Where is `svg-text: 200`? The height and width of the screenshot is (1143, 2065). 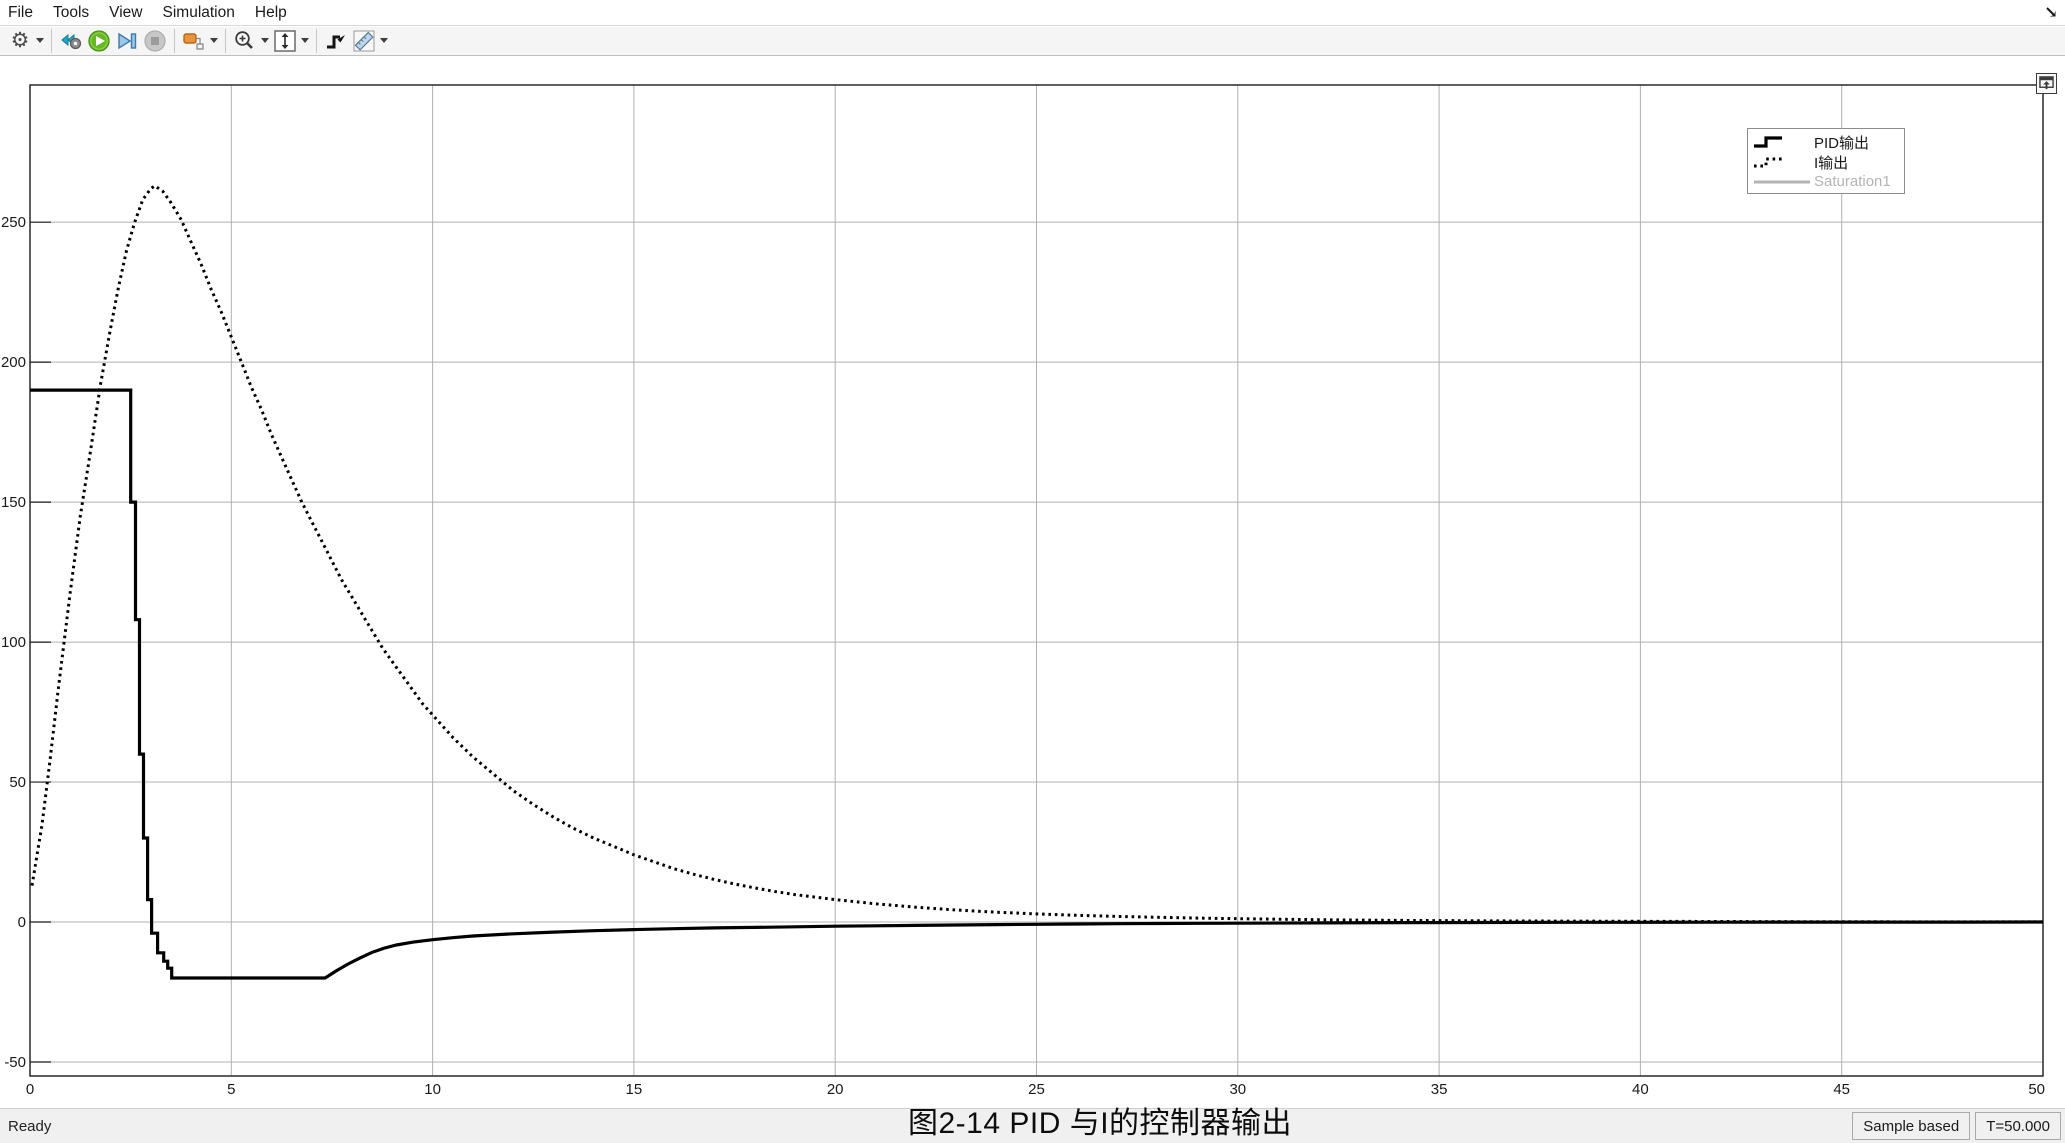
svg-text: 200 is located at coordinates (13, 362).